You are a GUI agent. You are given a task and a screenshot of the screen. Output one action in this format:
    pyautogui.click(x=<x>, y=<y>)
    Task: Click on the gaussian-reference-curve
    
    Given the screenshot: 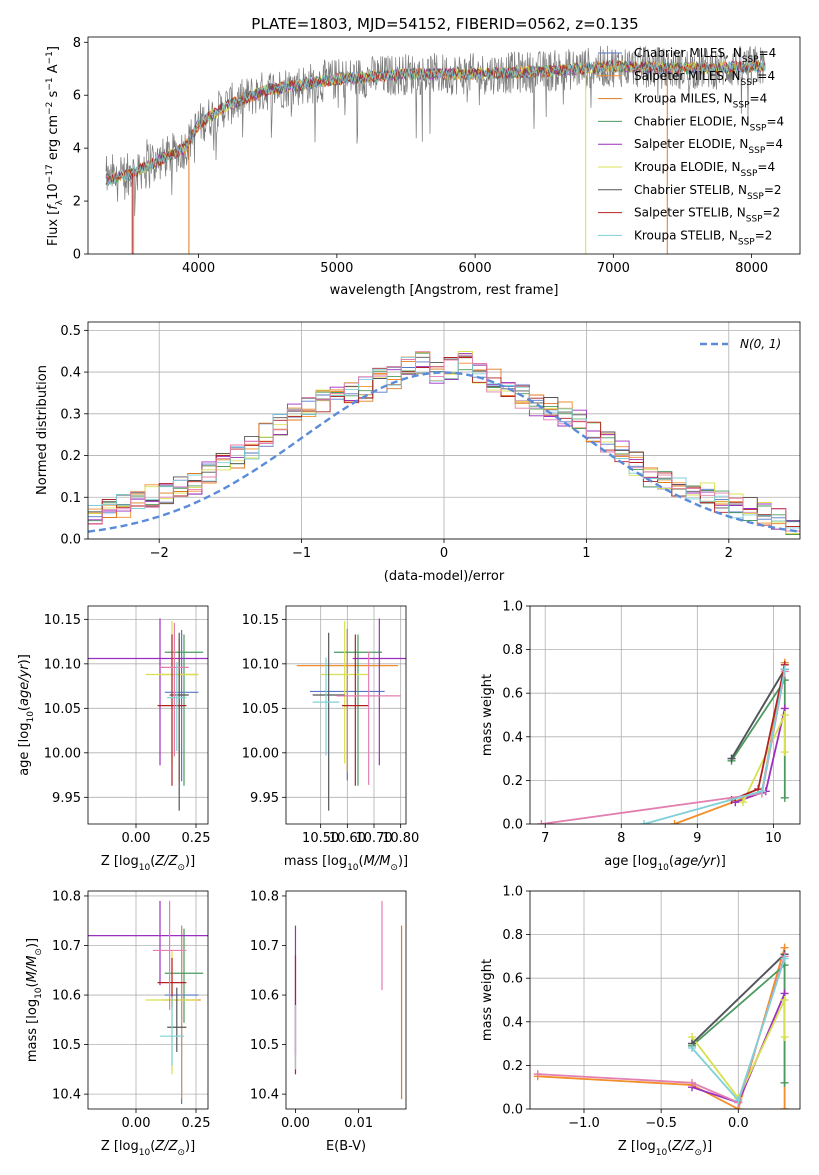 What is the action you would take?
    pyautogui.click(x=444, y=452)
    